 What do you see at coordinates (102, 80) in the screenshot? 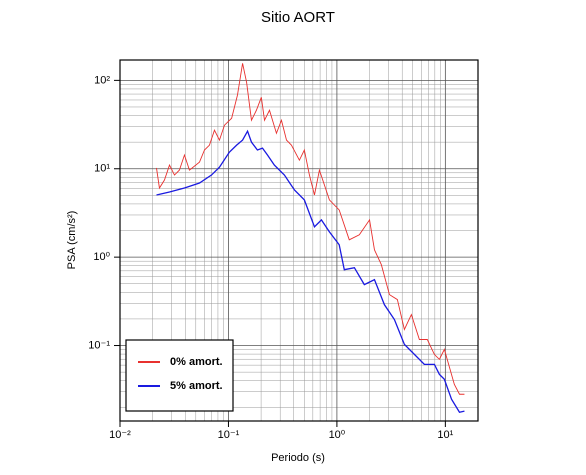
I see `y-tick-label: 10²` at bounding box center [102, 80].